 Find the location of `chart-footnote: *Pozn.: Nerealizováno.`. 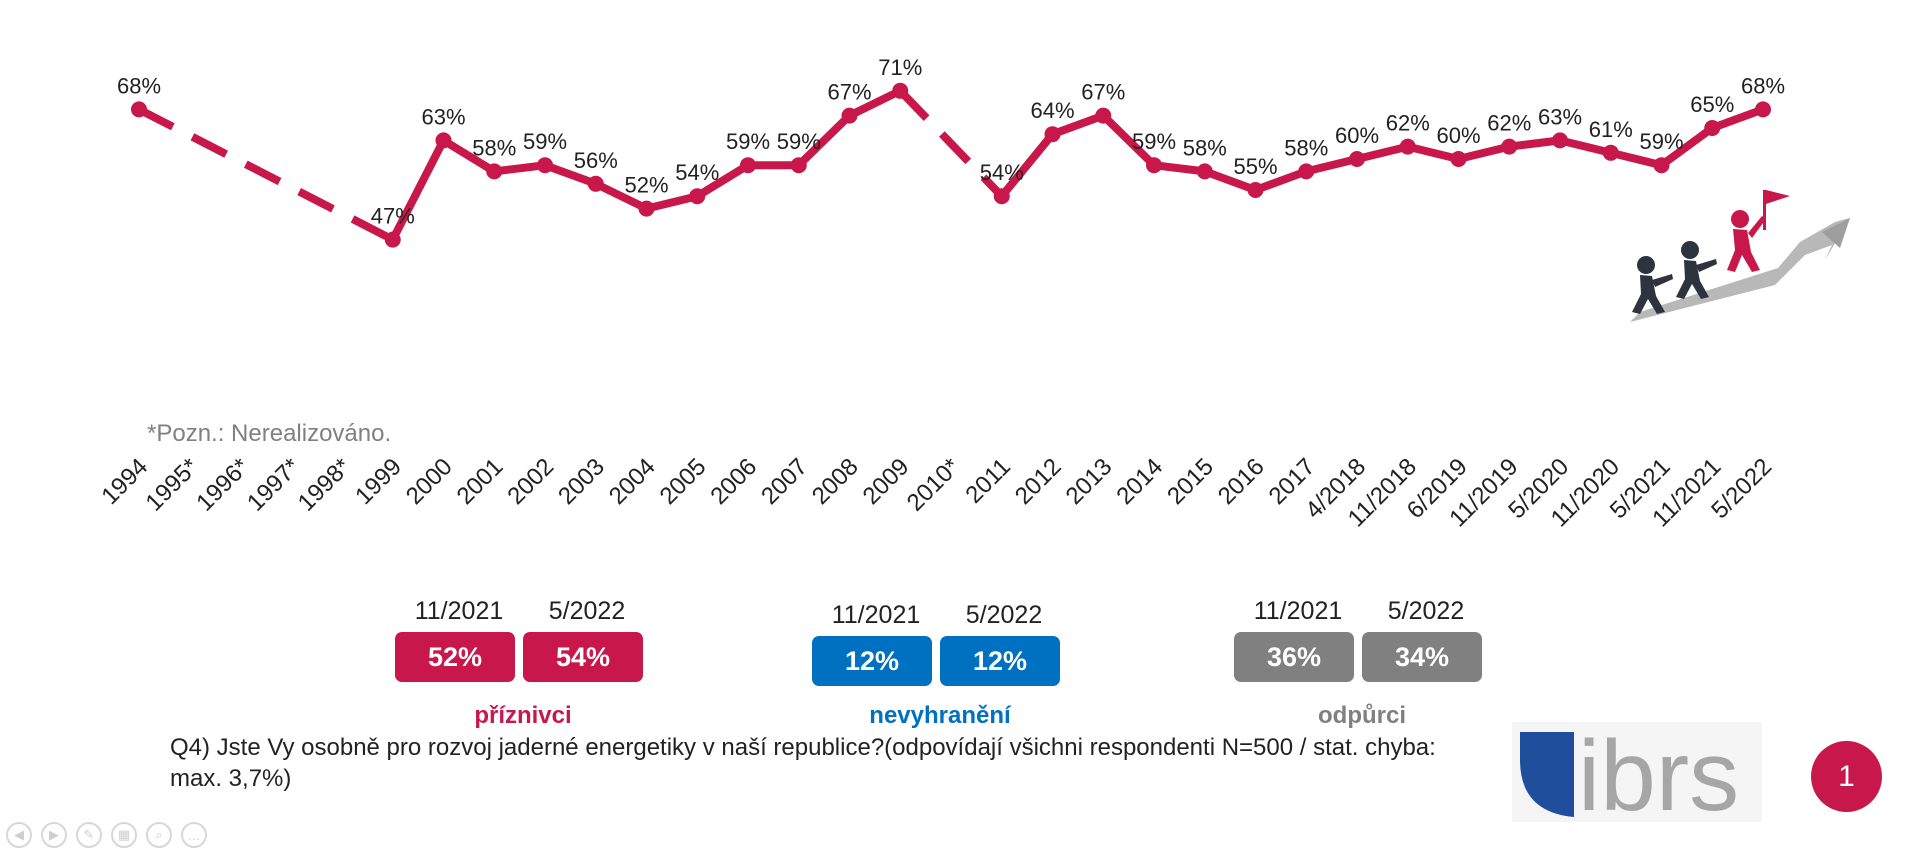

chart-footnote: *Pozn.: Nerealizováno. is located at coordinates (269, 433).